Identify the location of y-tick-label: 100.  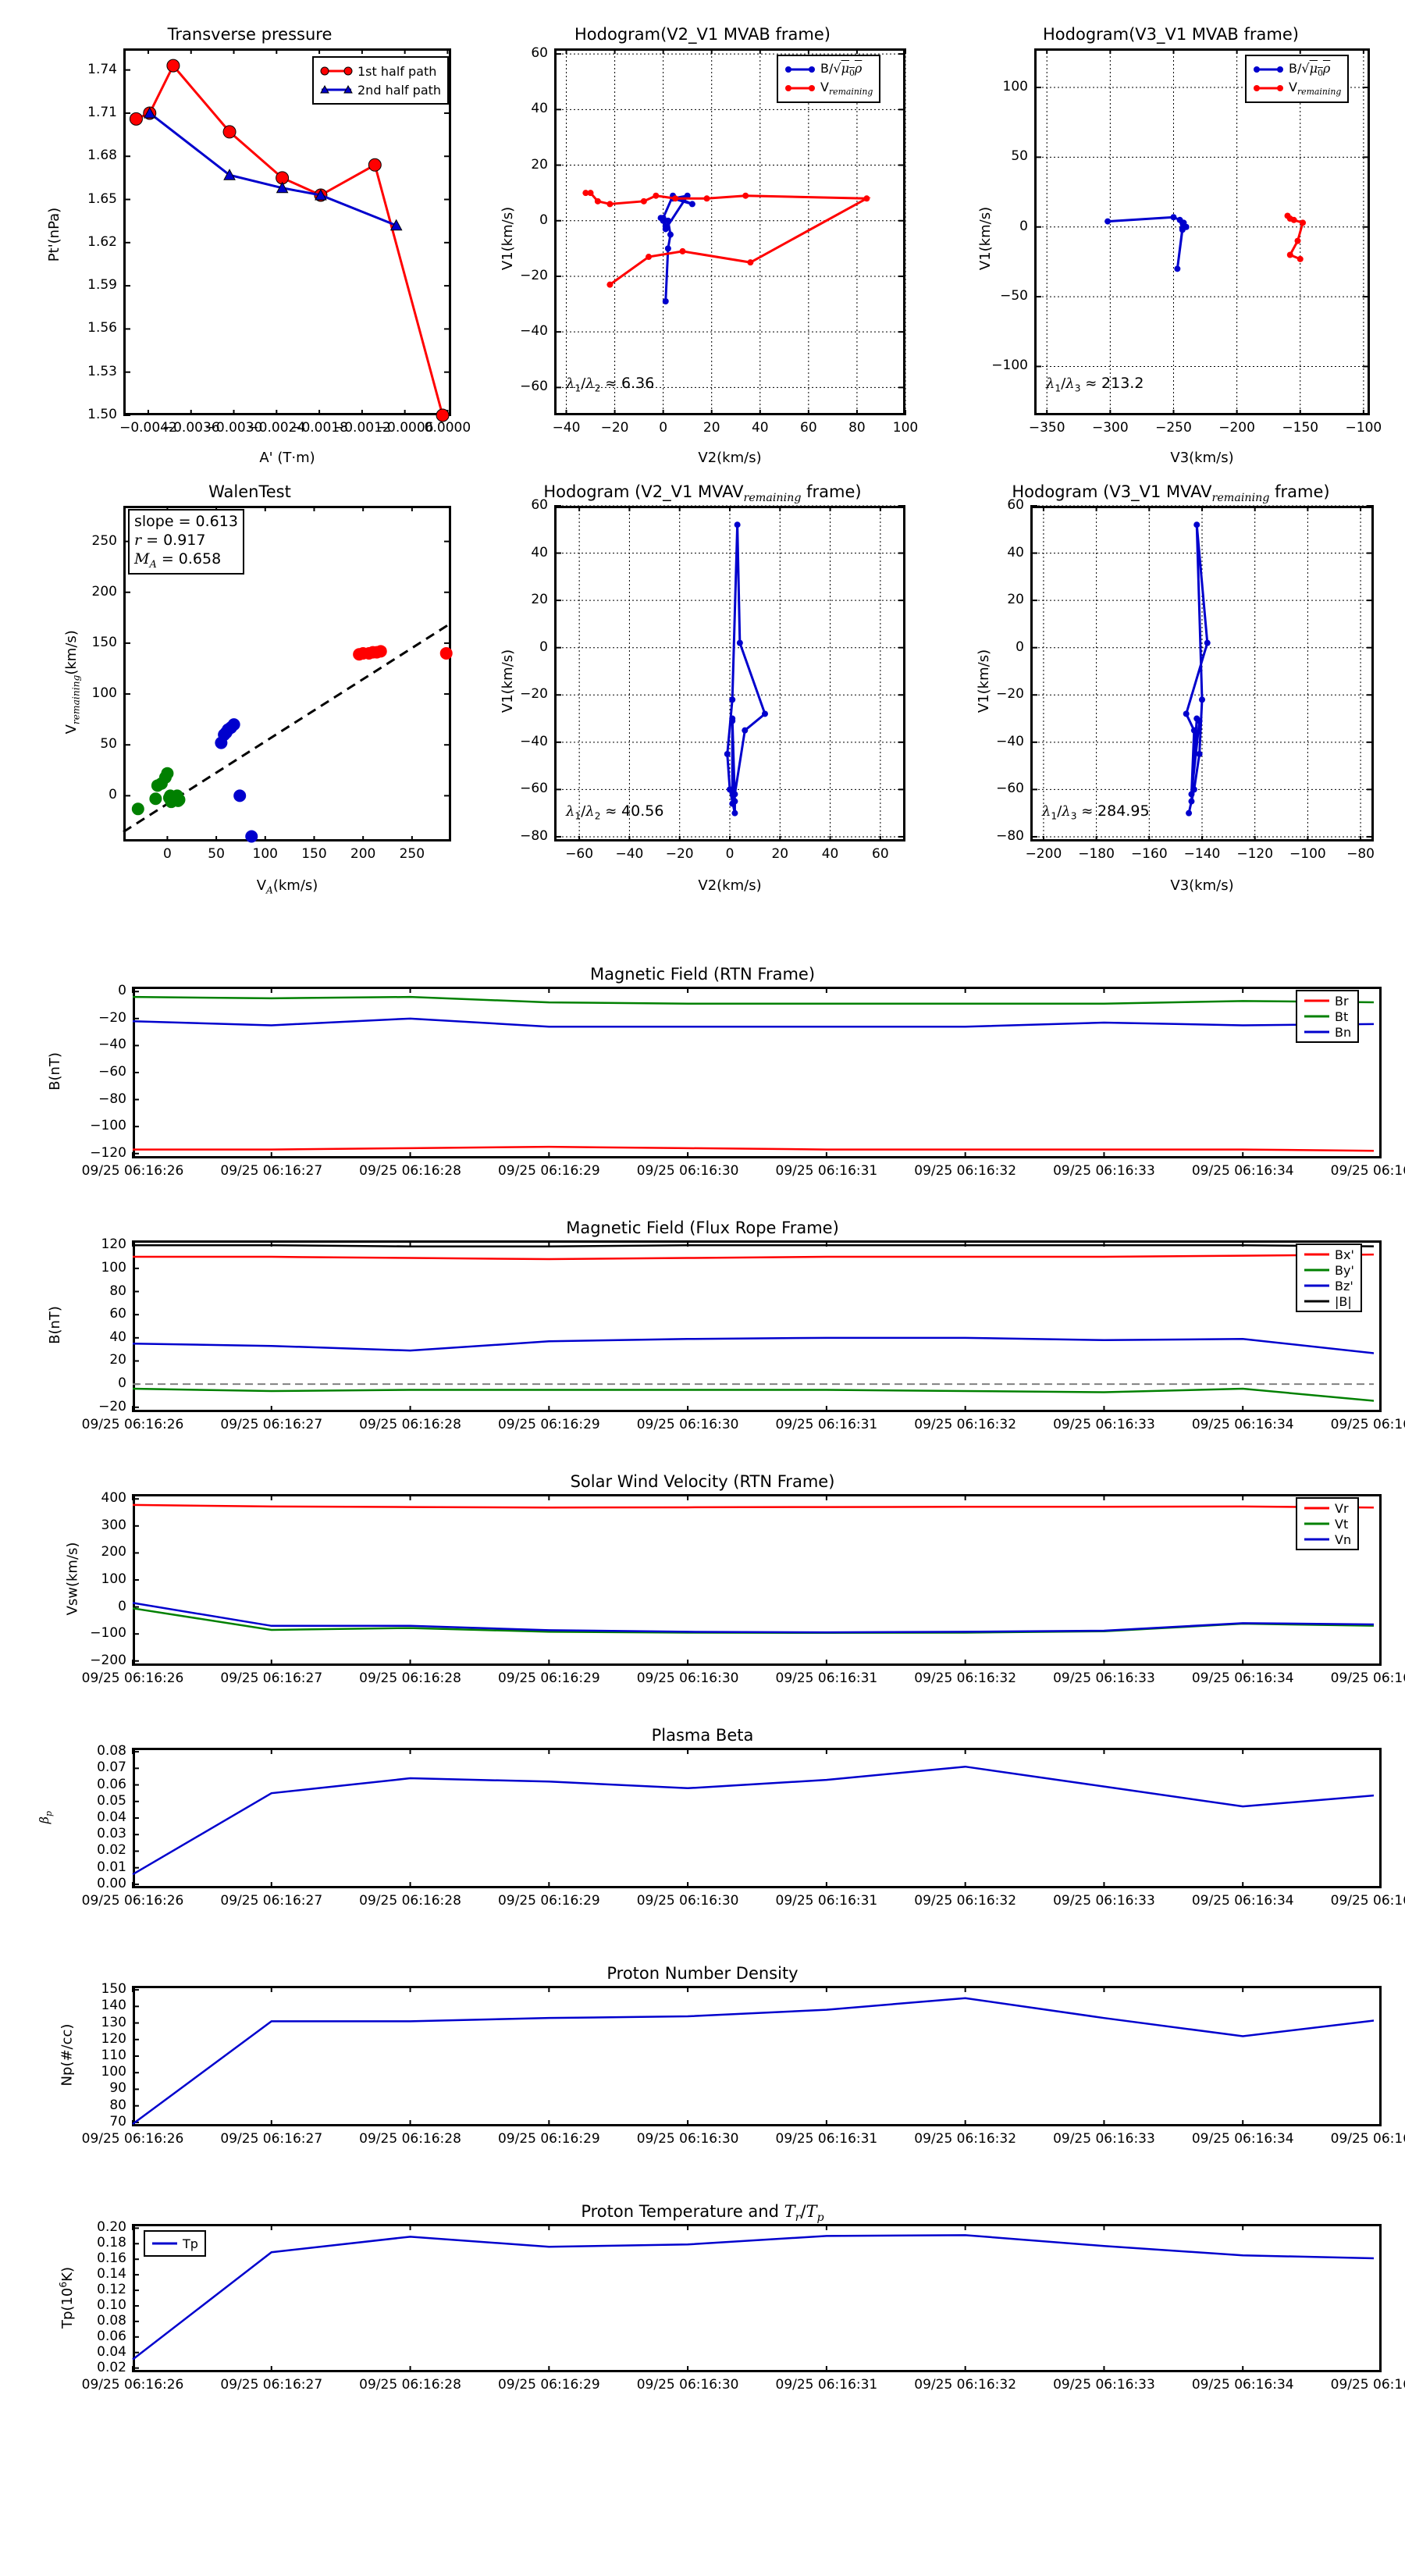
(1015, 87).